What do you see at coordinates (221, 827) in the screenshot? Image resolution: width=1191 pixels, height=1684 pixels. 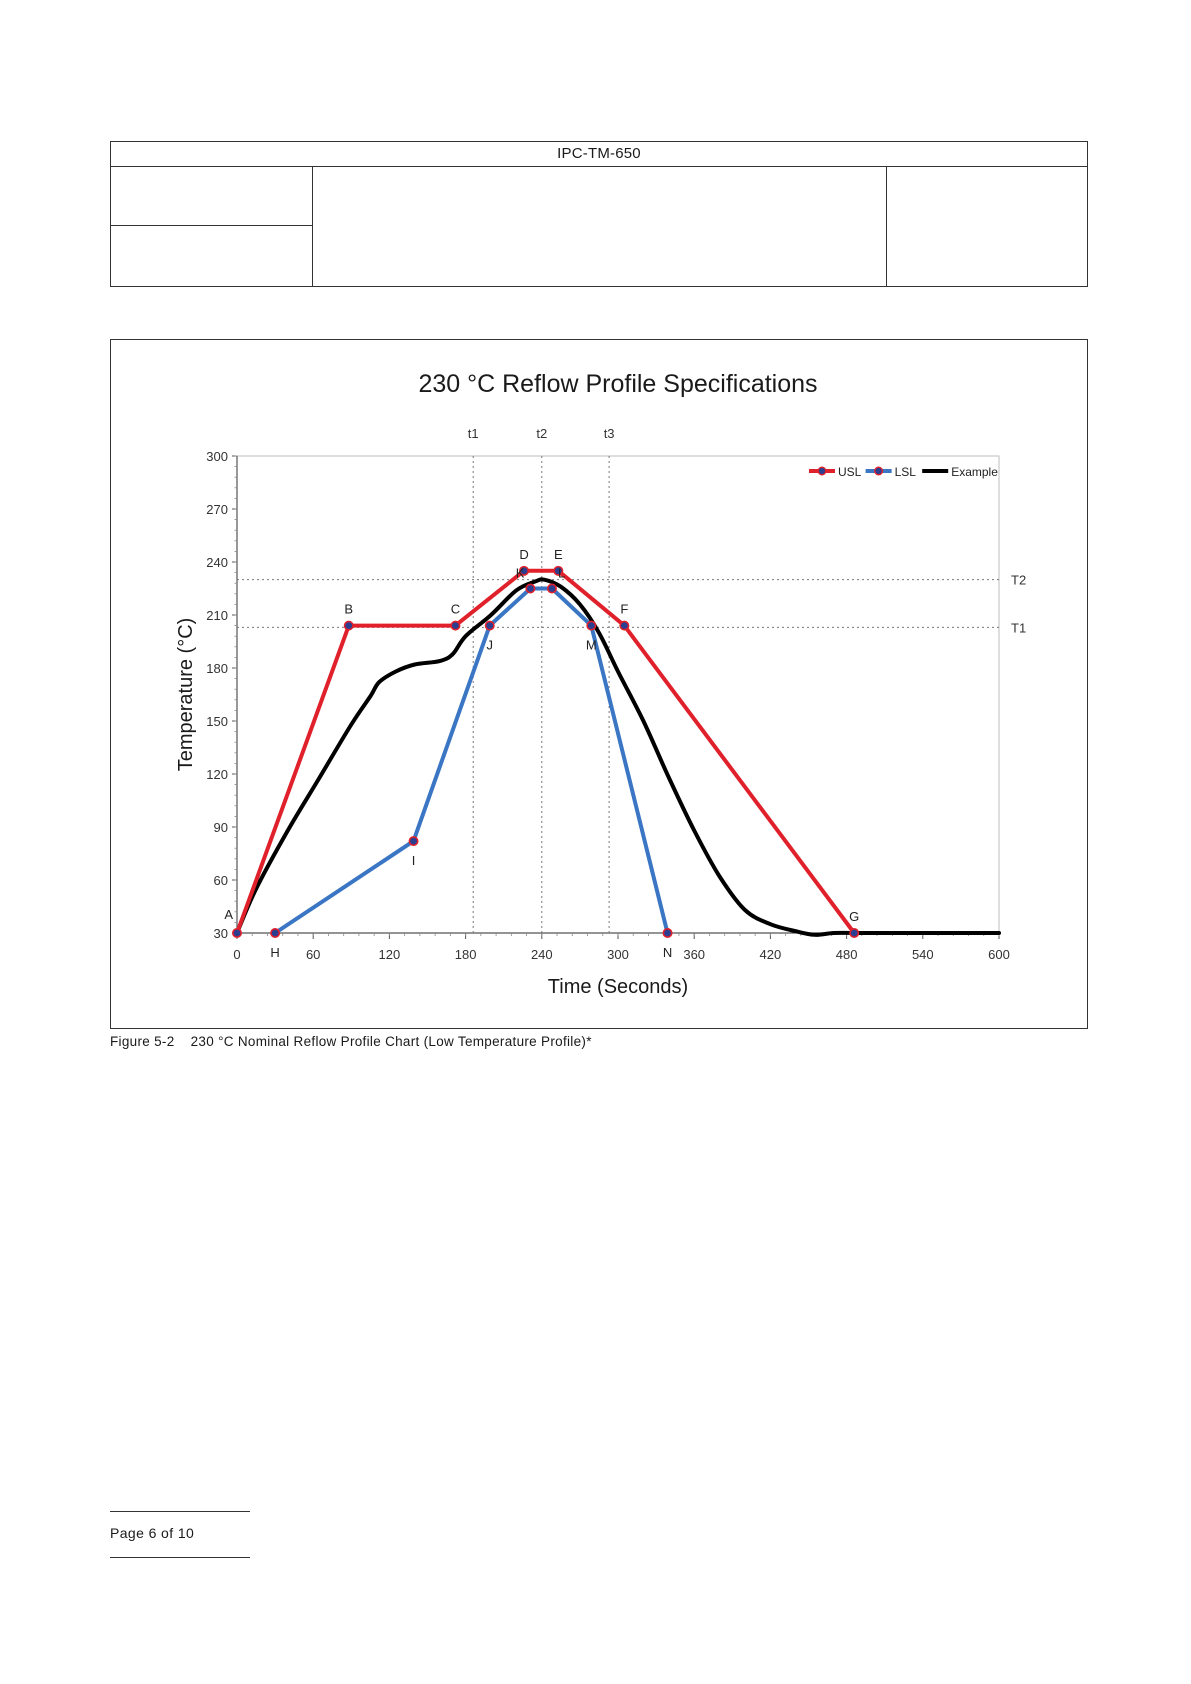 I see `y-tick-label: 90` at bounding box center [221, 827].